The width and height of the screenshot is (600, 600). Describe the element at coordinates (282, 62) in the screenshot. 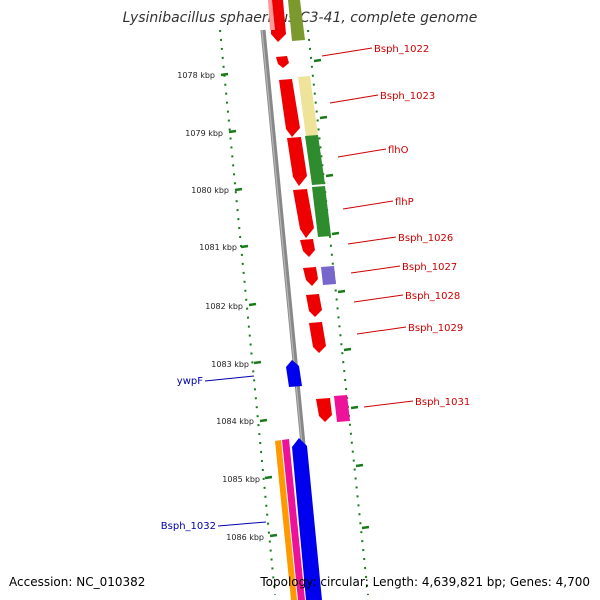

I see `gene-bsph1022` at that location.